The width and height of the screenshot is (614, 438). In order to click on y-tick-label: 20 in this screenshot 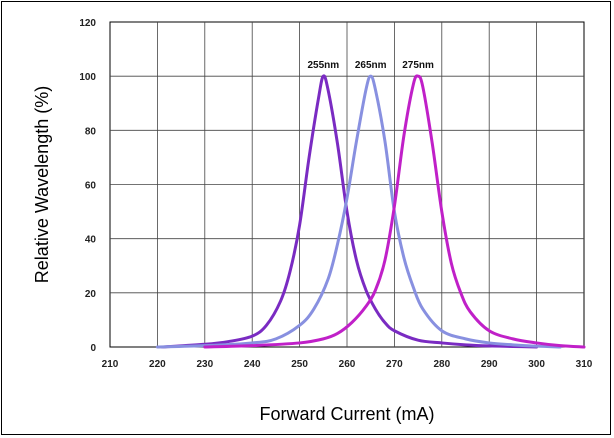, I will do `click(91, 294)`.